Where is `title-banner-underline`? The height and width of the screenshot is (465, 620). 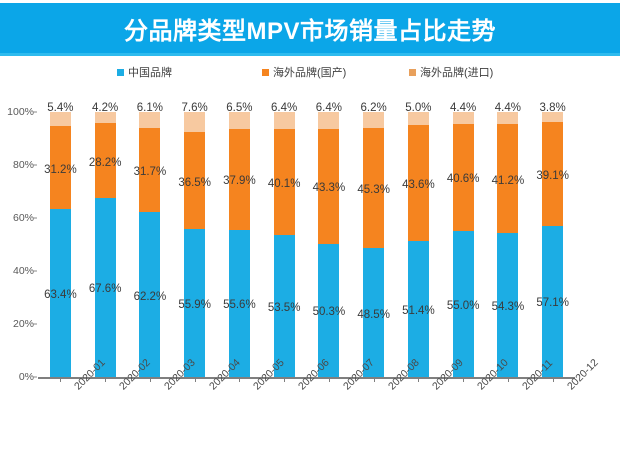 title-banner-underline is located at coordinates (310, 54).